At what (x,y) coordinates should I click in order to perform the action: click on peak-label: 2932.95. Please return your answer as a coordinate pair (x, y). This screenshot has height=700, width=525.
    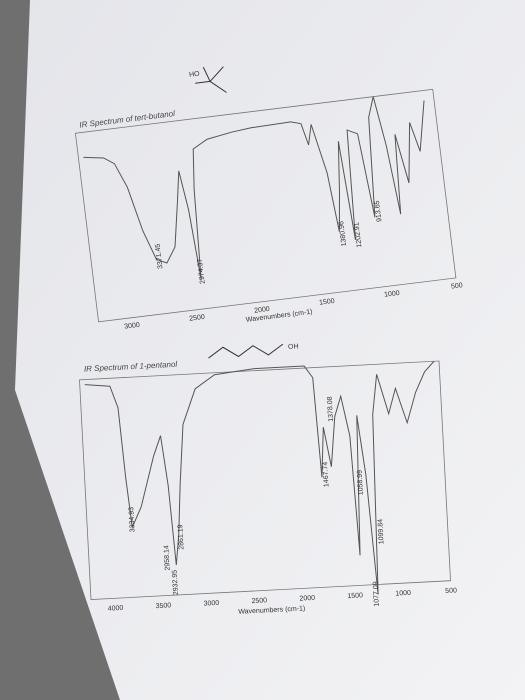
    Looking at the image, I should click on (176, 582).